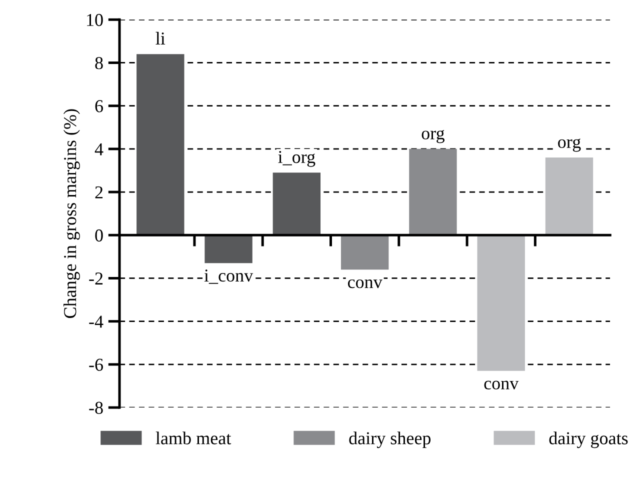  What do you see at coordinates (99, 106) in the screenshot?
I see `y-tick-label: 6` at bounding box center [99, 106].